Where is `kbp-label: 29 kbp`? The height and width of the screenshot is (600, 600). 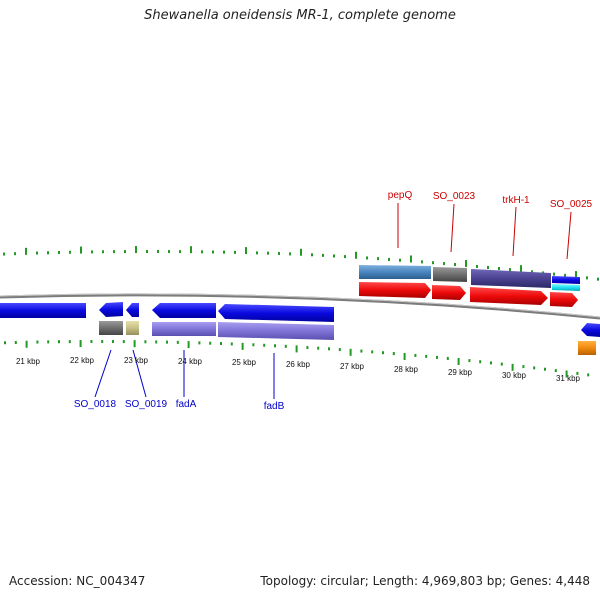
kbp-label: 29 kbp is located at coordinates (460, 372).